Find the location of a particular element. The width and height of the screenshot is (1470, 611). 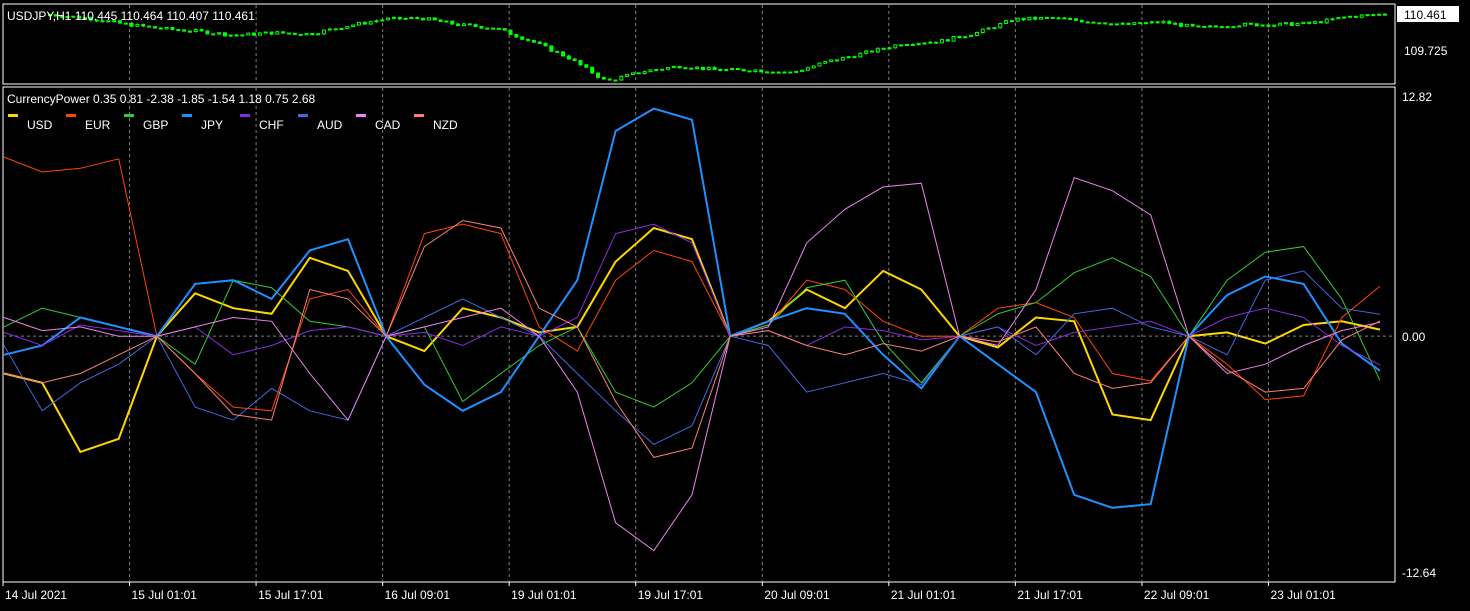

legend: USD EUR GBP JPY CHF AUD CAD NZD is located at coordinates (233, 123).